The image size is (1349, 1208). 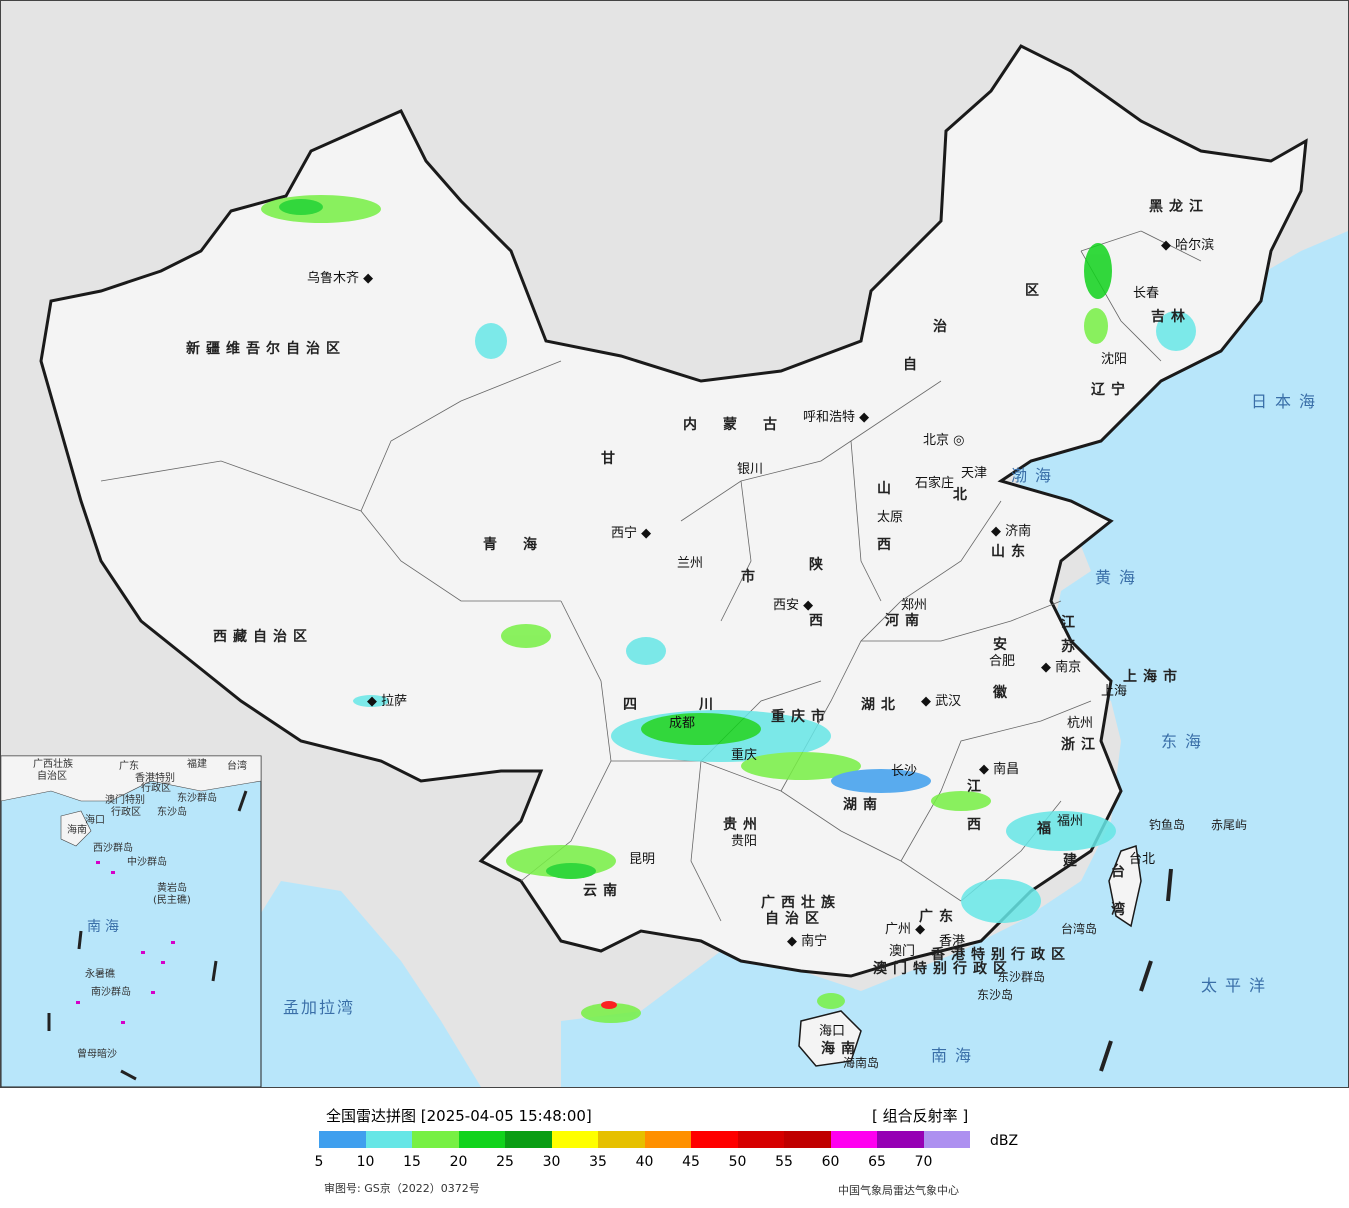 I want to click on colorbar-tick-label: 10, so click(x=365, y=1162).